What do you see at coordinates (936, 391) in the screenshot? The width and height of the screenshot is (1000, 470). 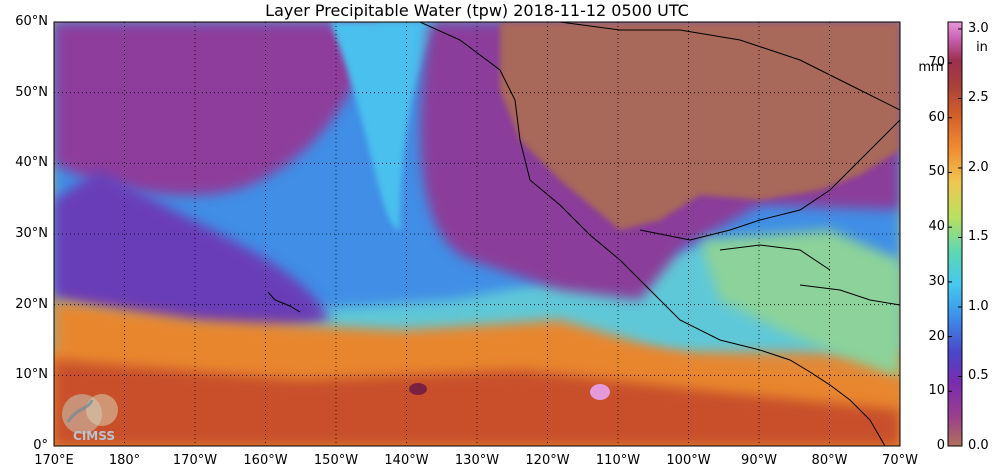 I see `colorbar-mm-label: 10` at bounding box center [936, 391].